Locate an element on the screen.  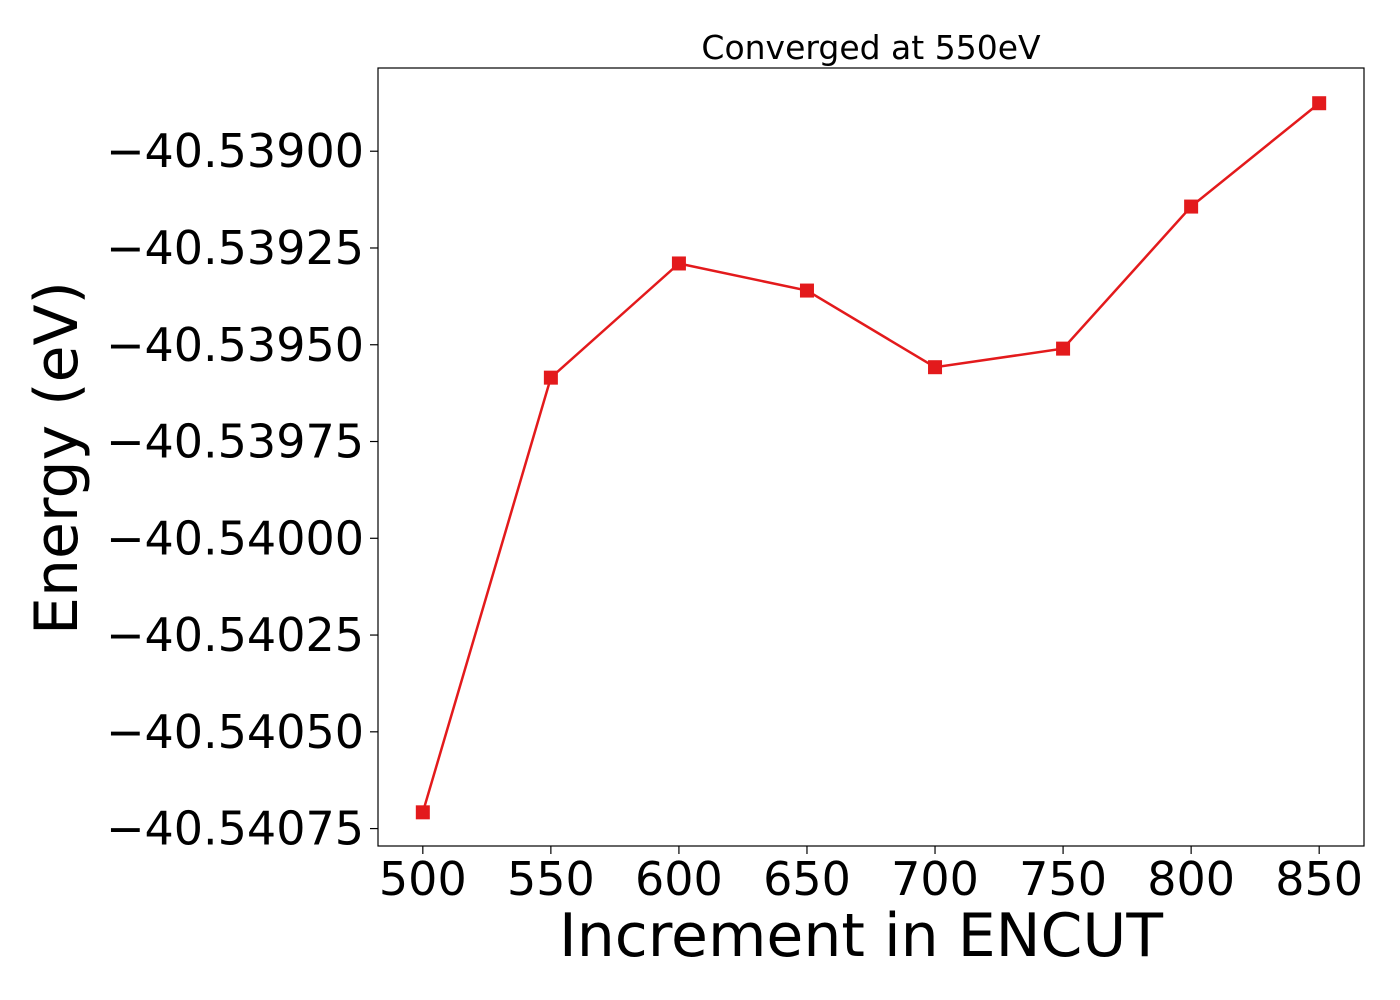
x-tick-label: 650 is located at coordinates (807, 879).